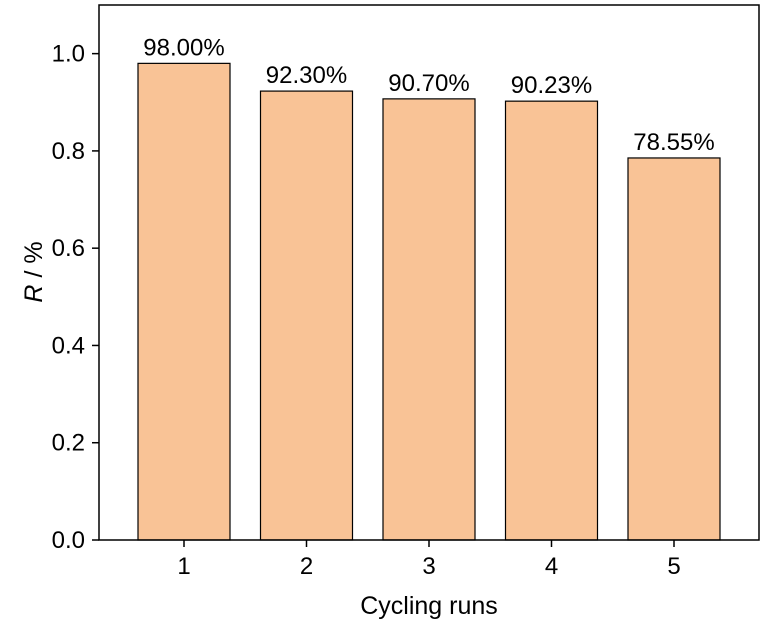 Image resolution: width=768 pixels, height=624 pixels. What do you see at coordinates (428, 83) in the screenshot?
I see `data-label-3: 90.70%` at bounding box center [428, 83].